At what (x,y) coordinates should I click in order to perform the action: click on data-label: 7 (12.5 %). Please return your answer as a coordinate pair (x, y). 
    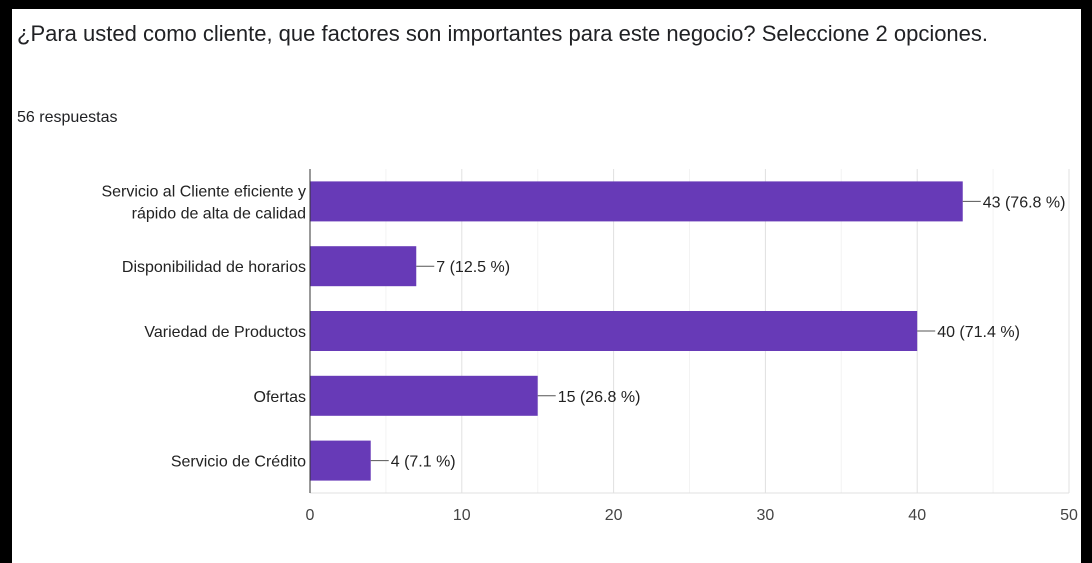
    Looking at the image, I should click on (473, 267).